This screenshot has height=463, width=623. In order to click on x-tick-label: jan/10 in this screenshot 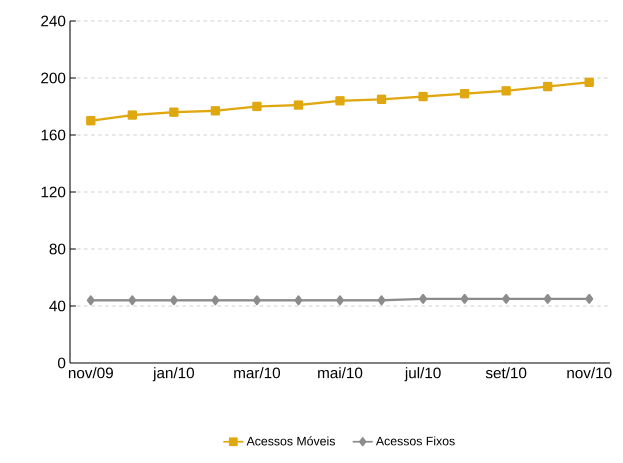, I will do `click(173, 374)`.